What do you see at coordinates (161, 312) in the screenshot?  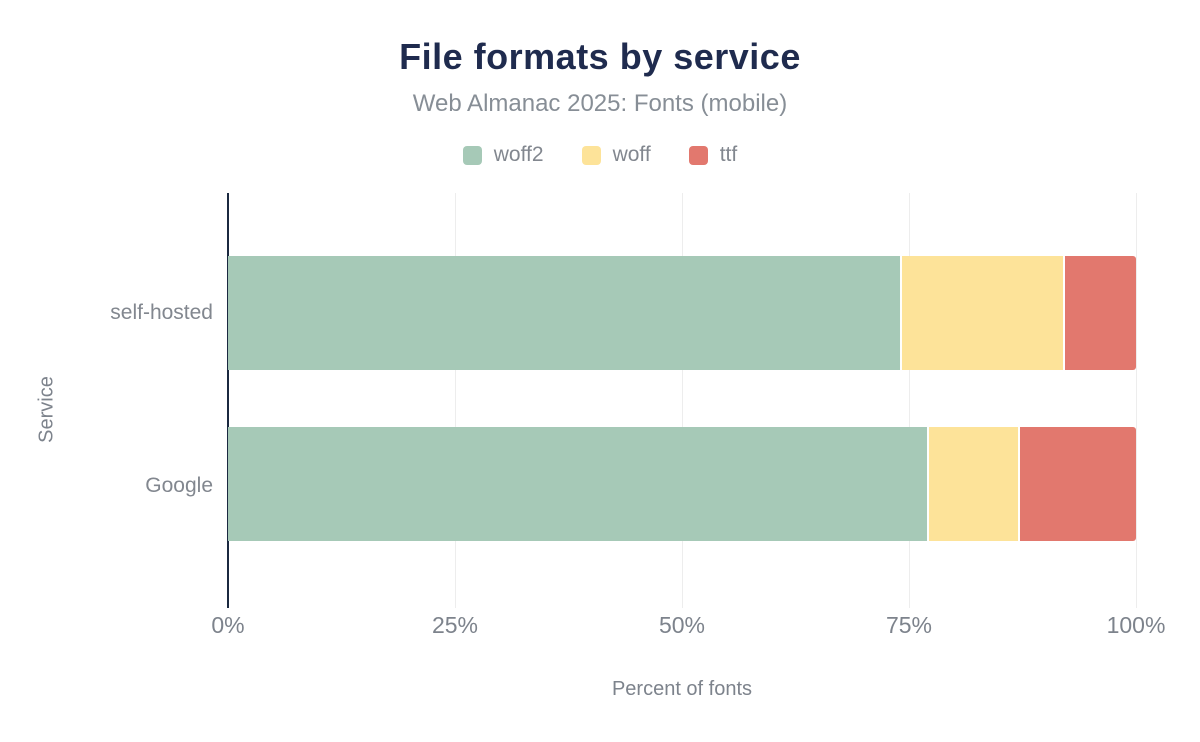 I see `y-tick-label-self-hosted: self-hosted` at bounding box center [161, 312].